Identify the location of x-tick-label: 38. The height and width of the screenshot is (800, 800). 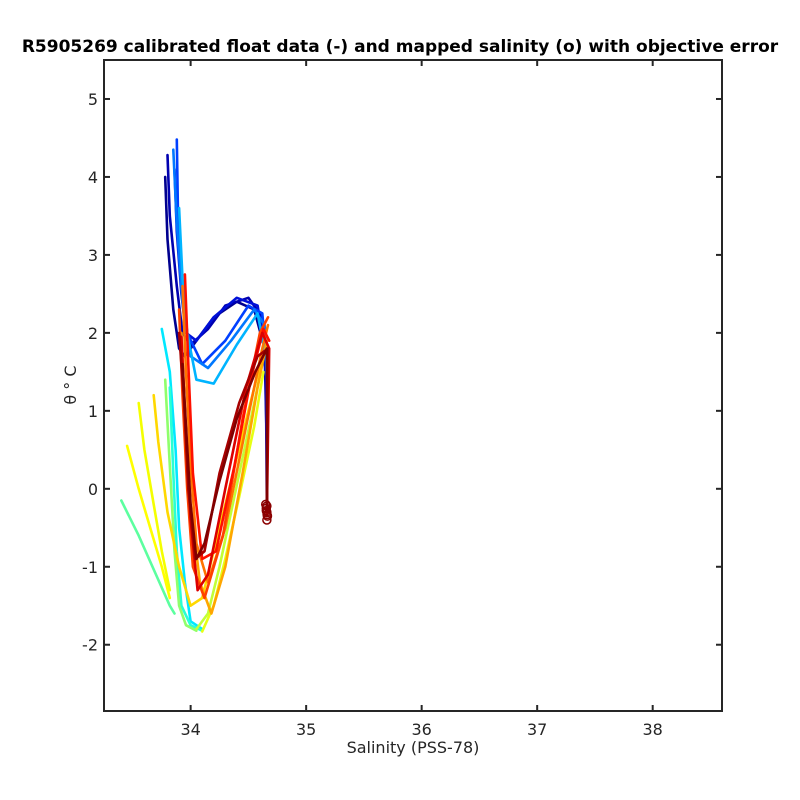
(653, 729).